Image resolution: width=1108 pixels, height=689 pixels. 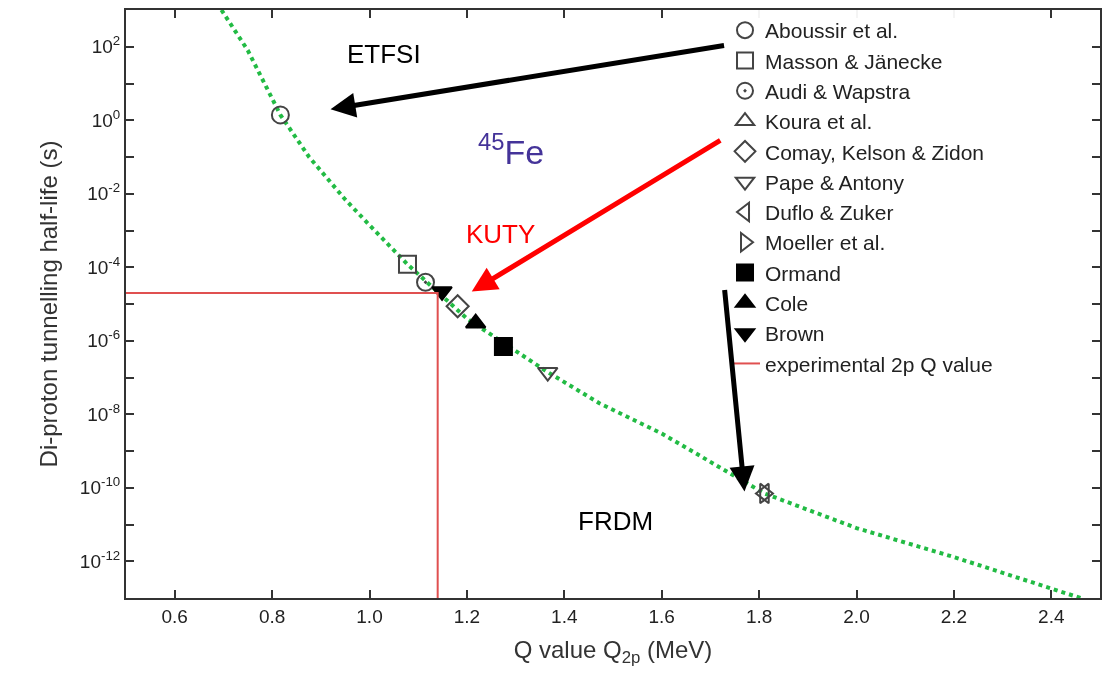 I want to click on x-tick-label: 1.2, so click(x=467, y=616).